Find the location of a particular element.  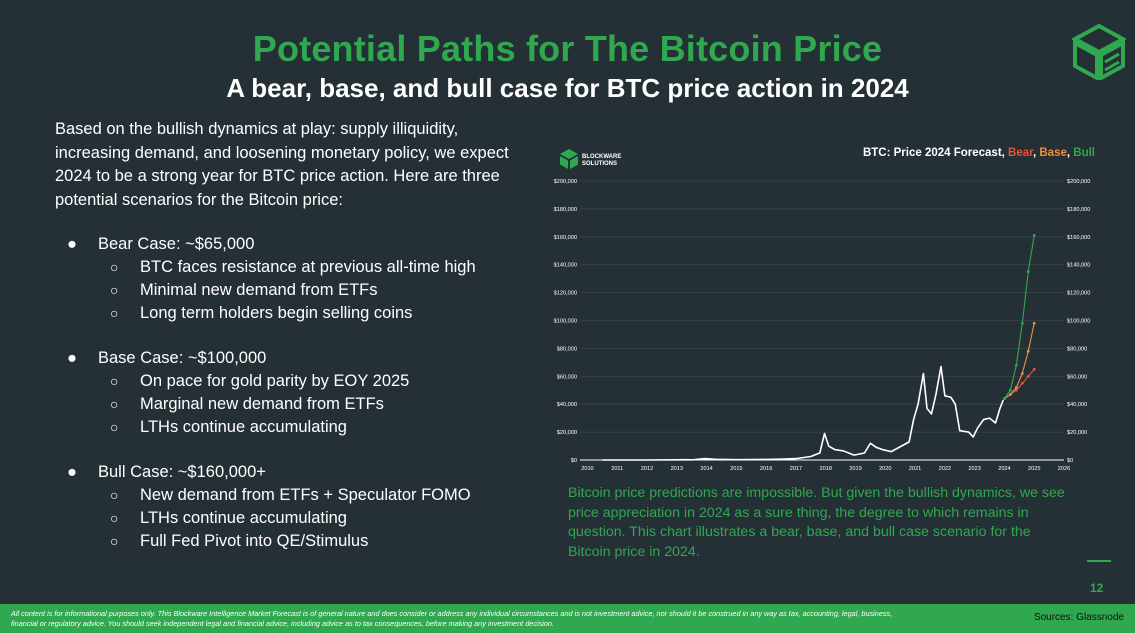

x-tick-label: 2026 is located at coordinates (1064, 469).